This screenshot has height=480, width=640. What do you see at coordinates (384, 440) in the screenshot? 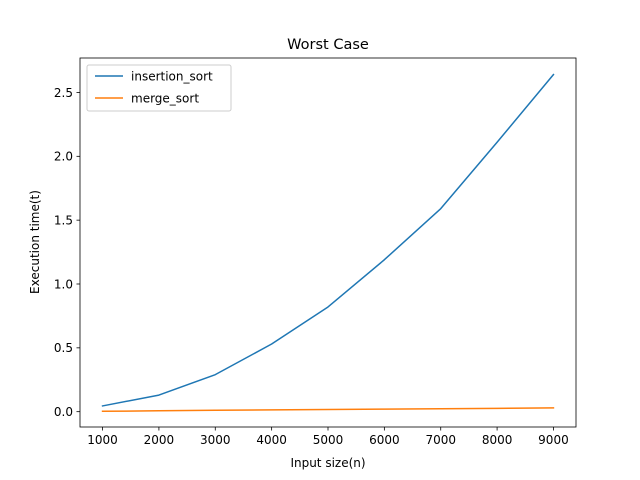
I see `x-tick-label: 6000` at bounding box center [384, 440].